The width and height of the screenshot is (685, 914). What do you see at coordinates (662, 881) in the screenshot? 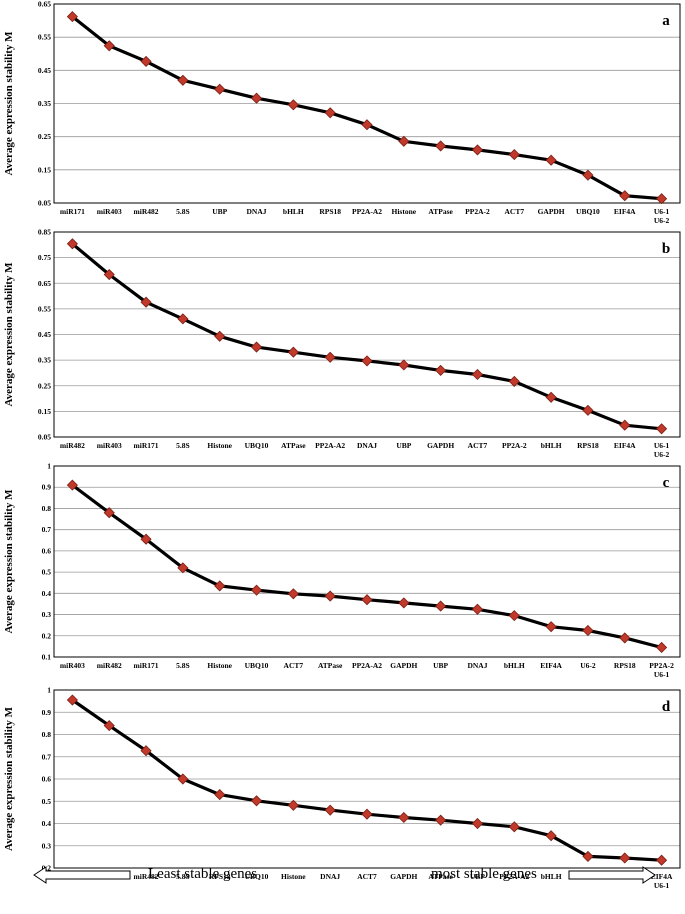
I see `x-tick-label: EIF4A U6-1` at bounding box center [662, 881].